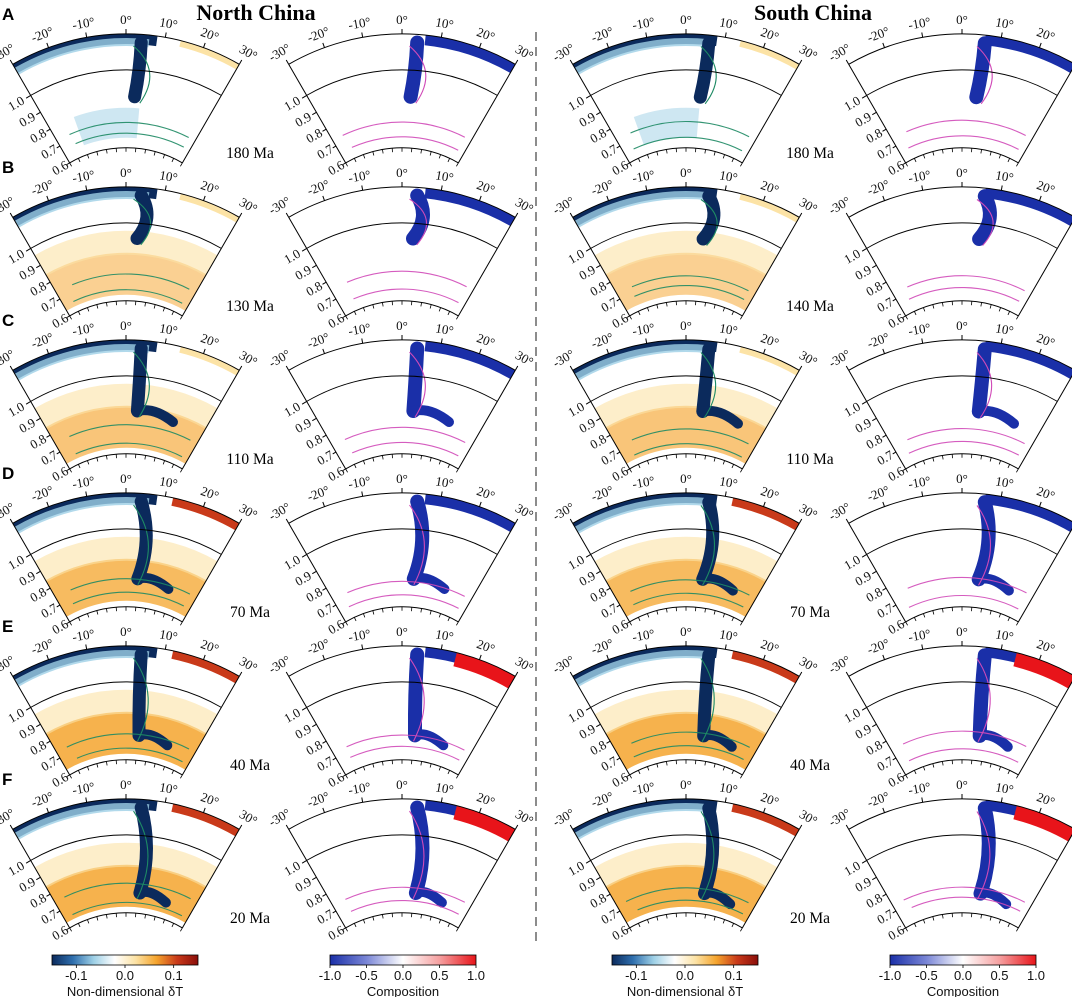 The width and height of the screenshot is (1072, 997). Describe the element at coordinates (810, 612) in the screenshot. I see `age-label: 70 Ma` at that location.